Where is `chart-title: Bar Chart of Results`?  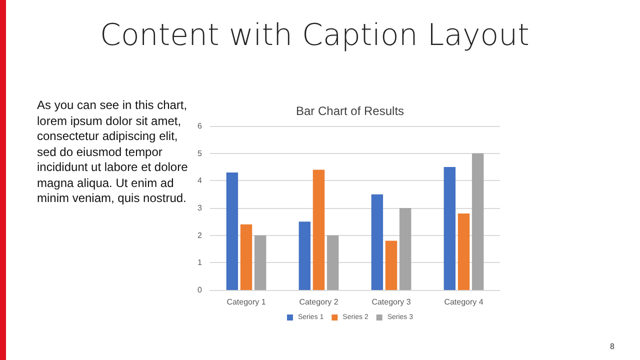
chart-title: Bar Chart of Results is located at coordinates (350, 111).